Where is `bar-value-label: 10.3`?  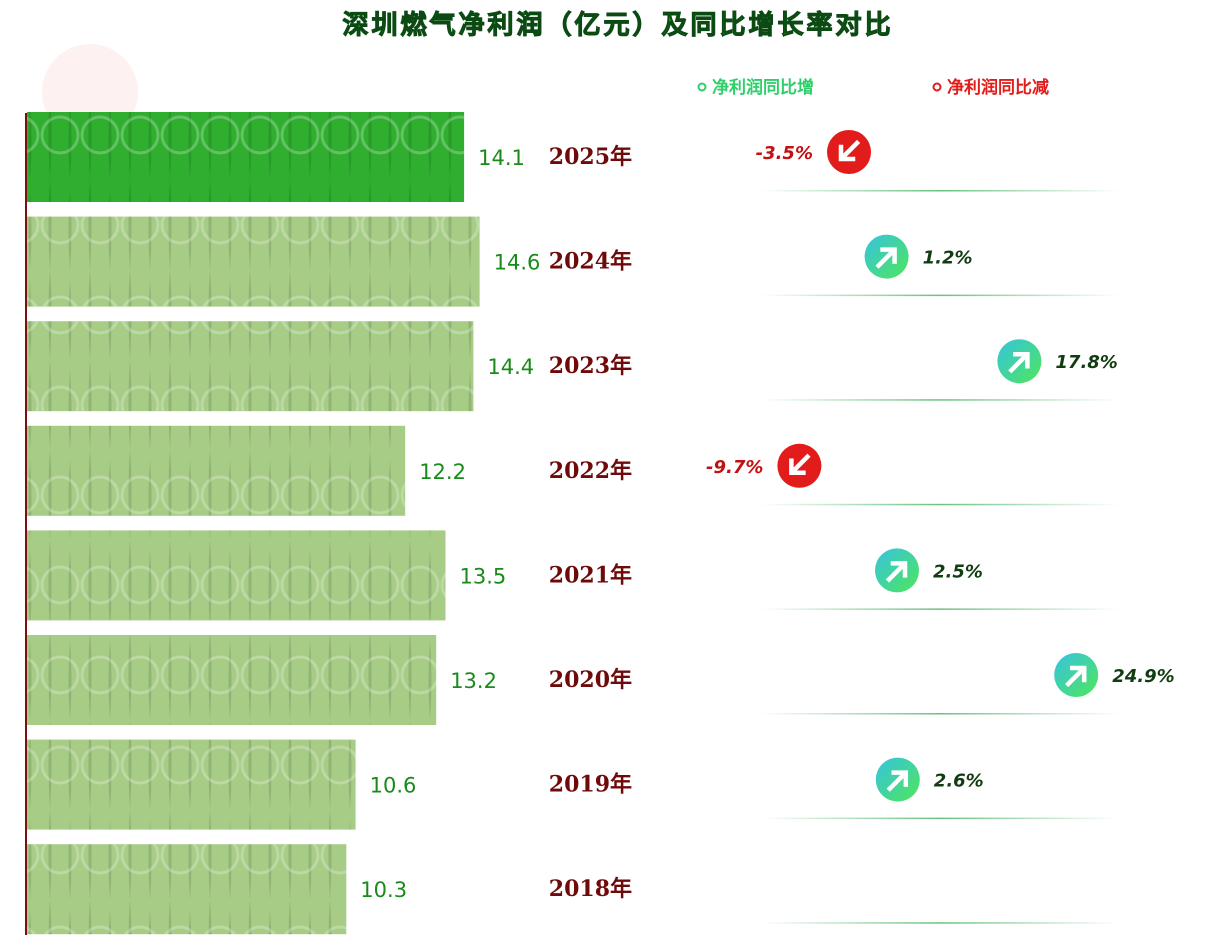 bar-value-label: 10.3 is located at coordinates (383, 890).